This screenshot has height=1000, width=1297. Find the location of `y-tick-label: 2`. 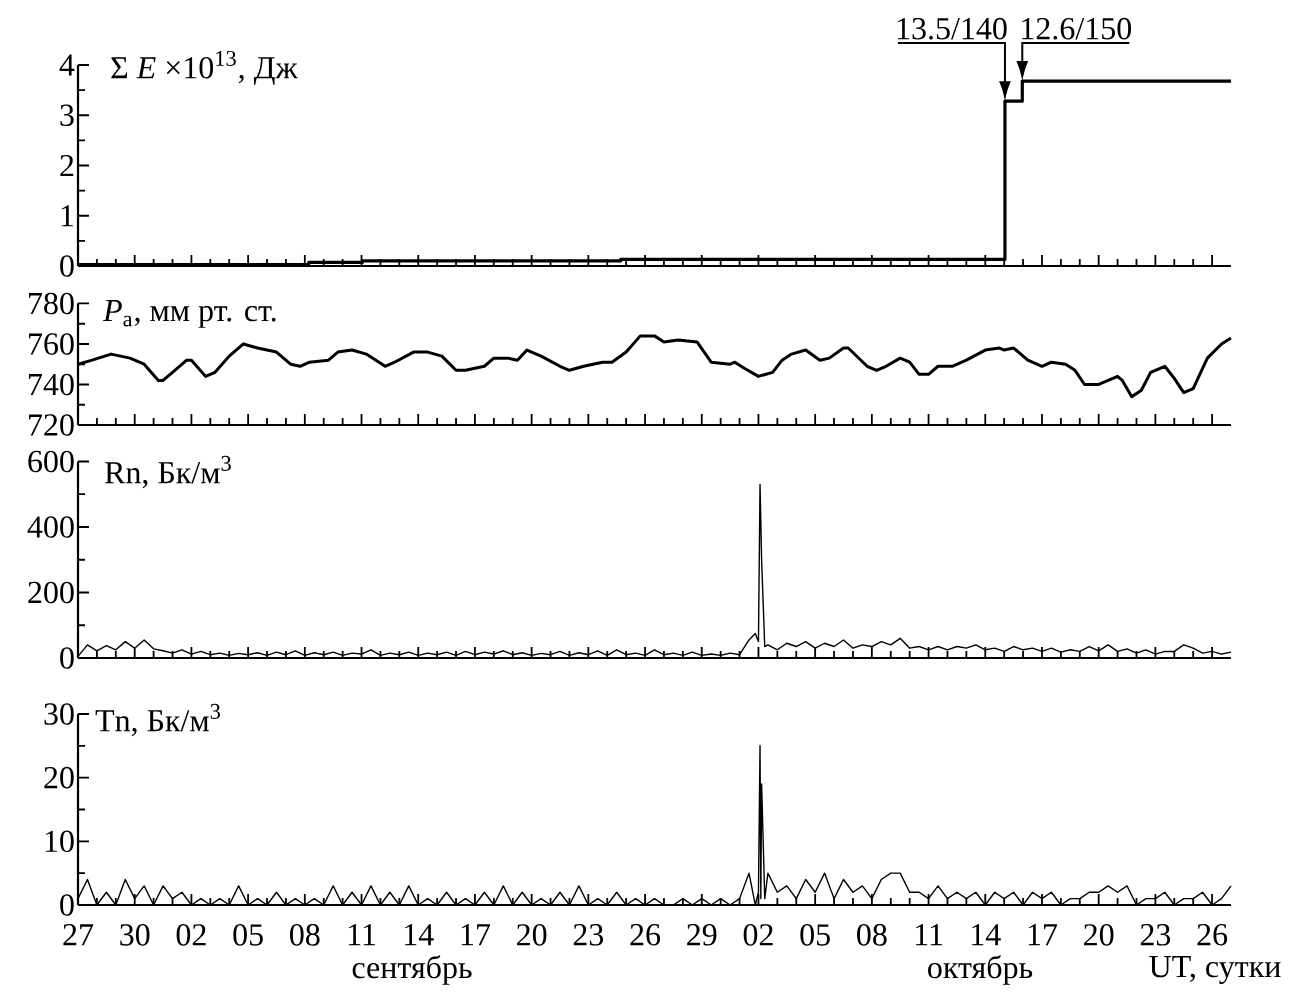

y-tick-label: 2 is located at coordinates (67, 165).